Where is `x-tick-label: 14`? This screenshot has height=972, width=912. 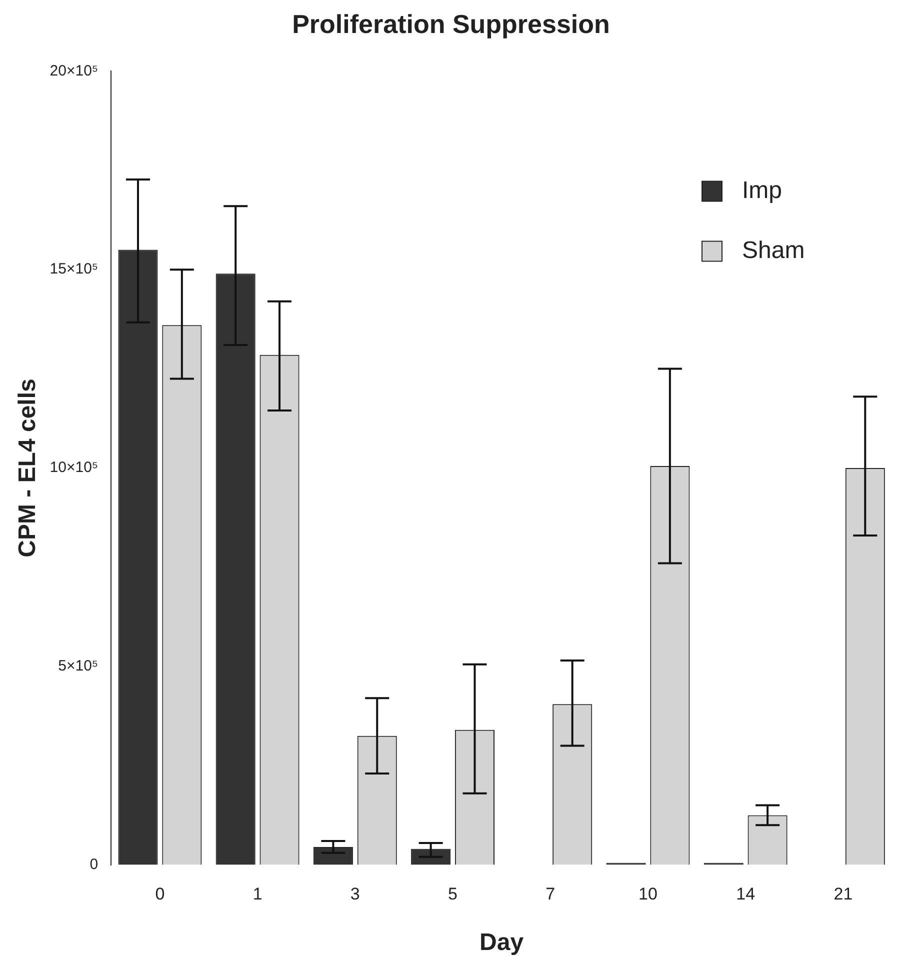
x-tick-label: 14 is located at coordinates (746, 894).